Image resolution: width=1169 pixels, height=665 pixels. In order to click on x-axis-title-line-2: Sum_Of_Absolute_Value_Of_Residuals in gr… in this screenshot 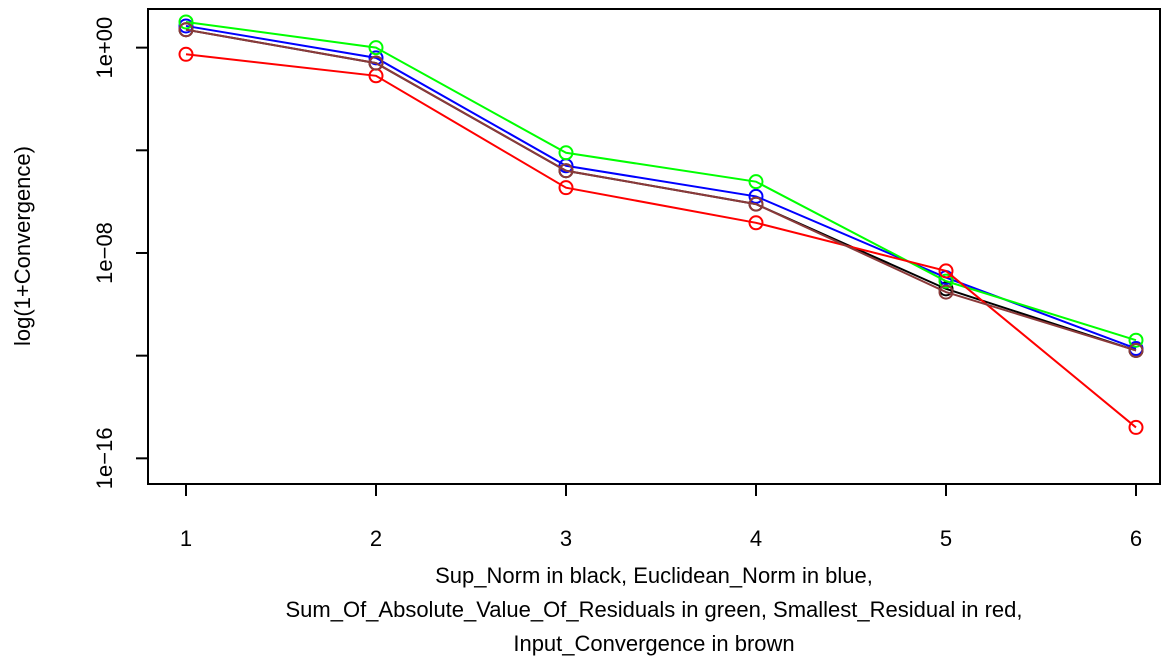, I will do `click(653, 609)`.